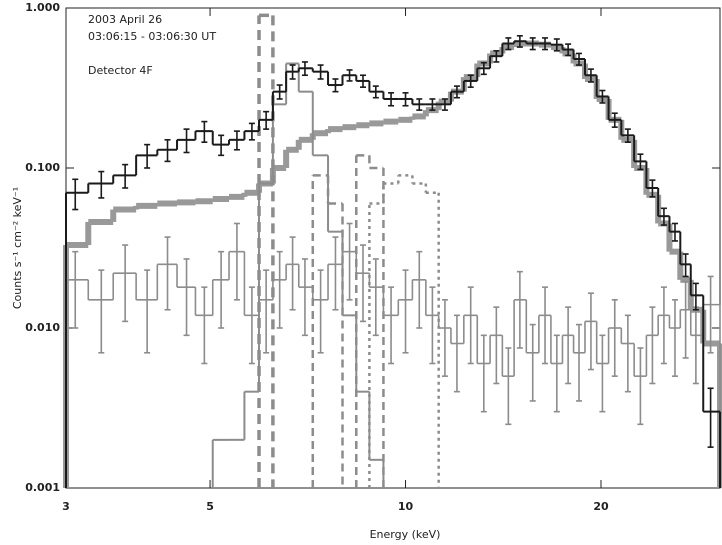 This screenshot has height=545, width=722. Describe the element at coordinates (42, 7) in the screenshot. I see `y-tick-label: 1.000` at that location.